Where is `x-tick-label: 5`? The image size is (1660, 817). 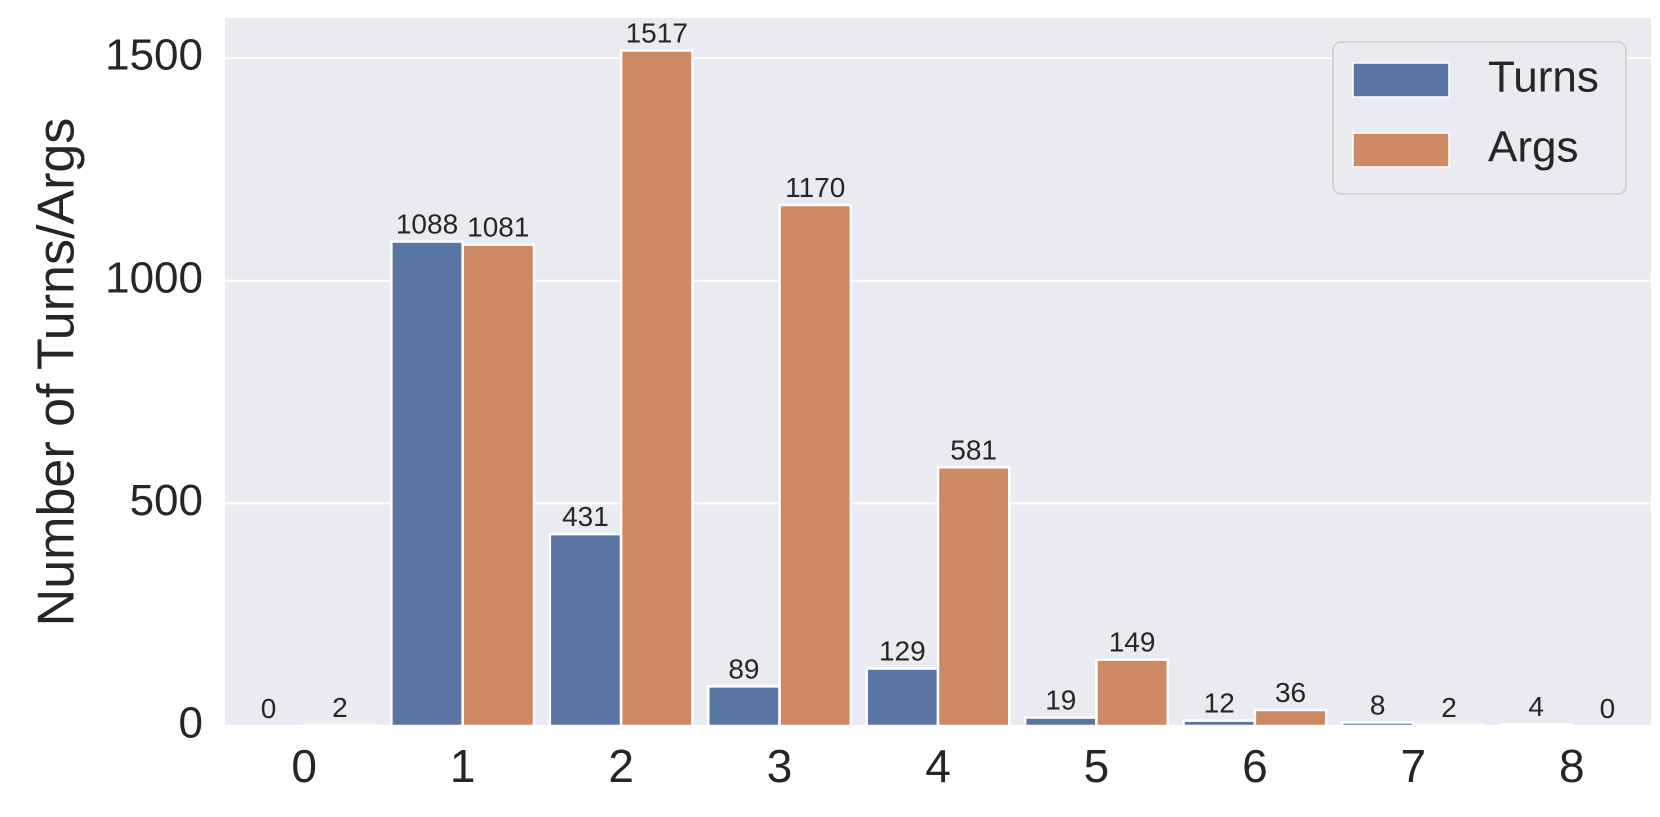
x-tick-label: 5 is located at coordinates (1097, 766).